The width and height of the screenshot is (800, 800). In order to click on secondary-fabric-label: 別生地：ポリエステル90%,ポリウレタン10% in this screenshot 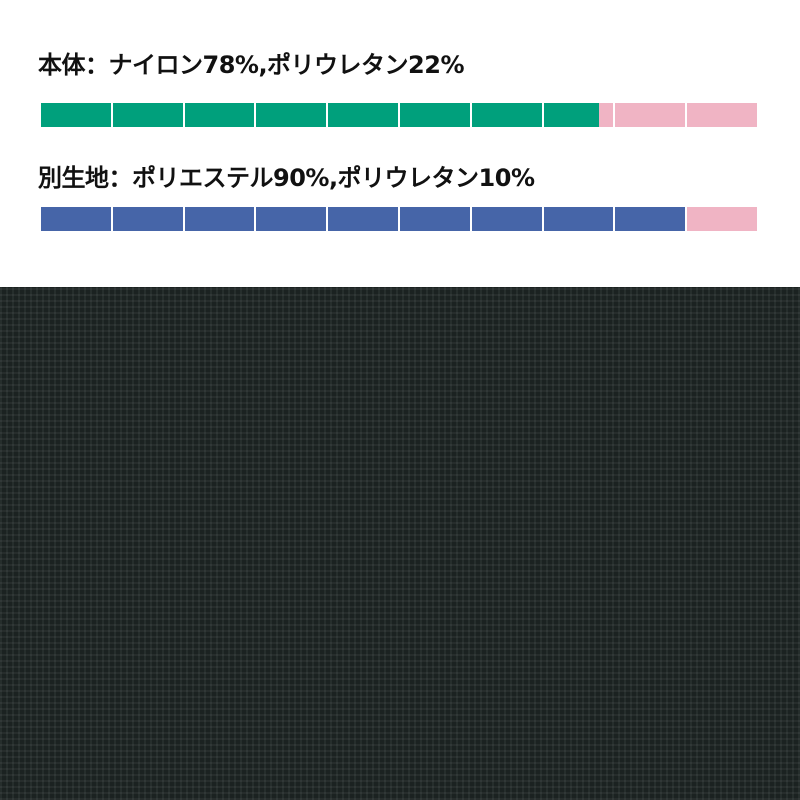, I will do `click(286, 178)`.